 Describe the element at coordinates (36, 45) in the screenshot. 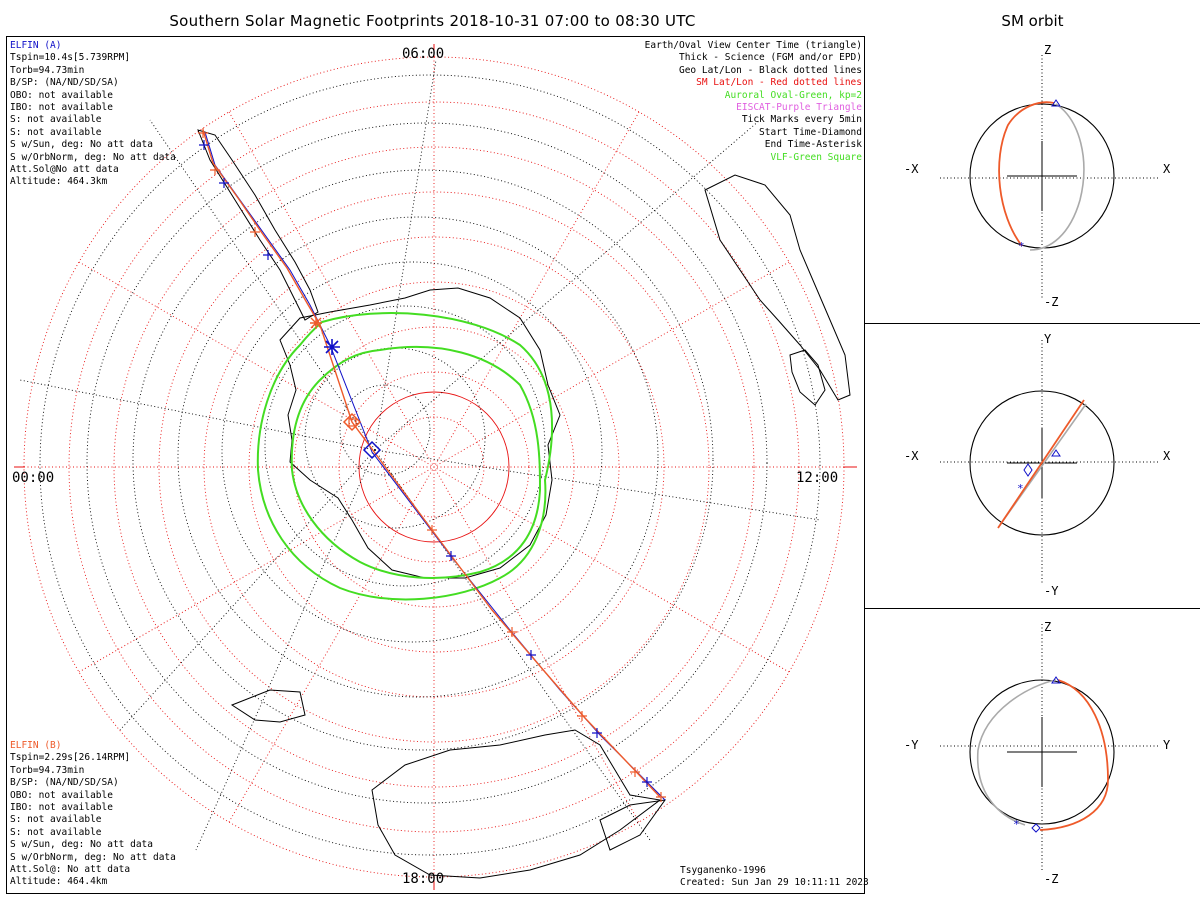

I see `elfin-a-name: ELFIN (A)` at that location.